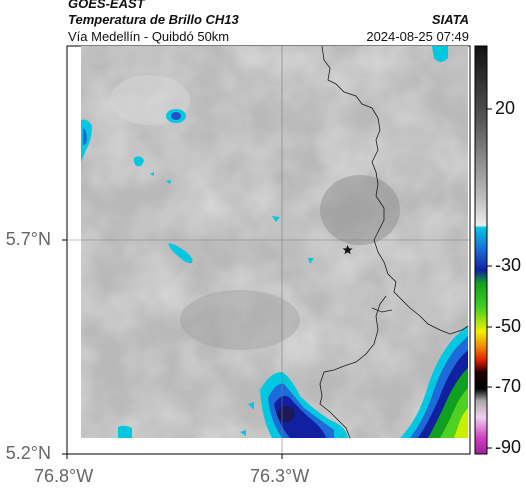 The width and height of the screenshot is (526, 491). I want to click on deep-convection-core, so click(286, 414).